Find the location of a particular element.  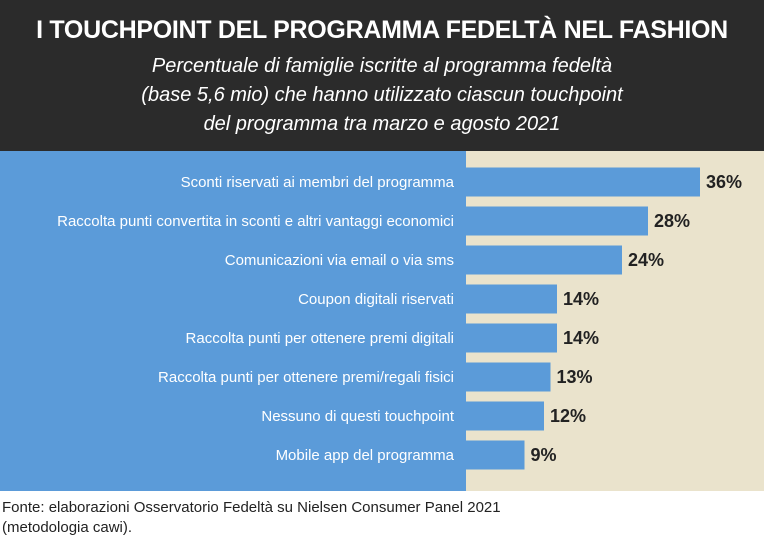

value-label-1: 36% is located at coordinates (724, 182).